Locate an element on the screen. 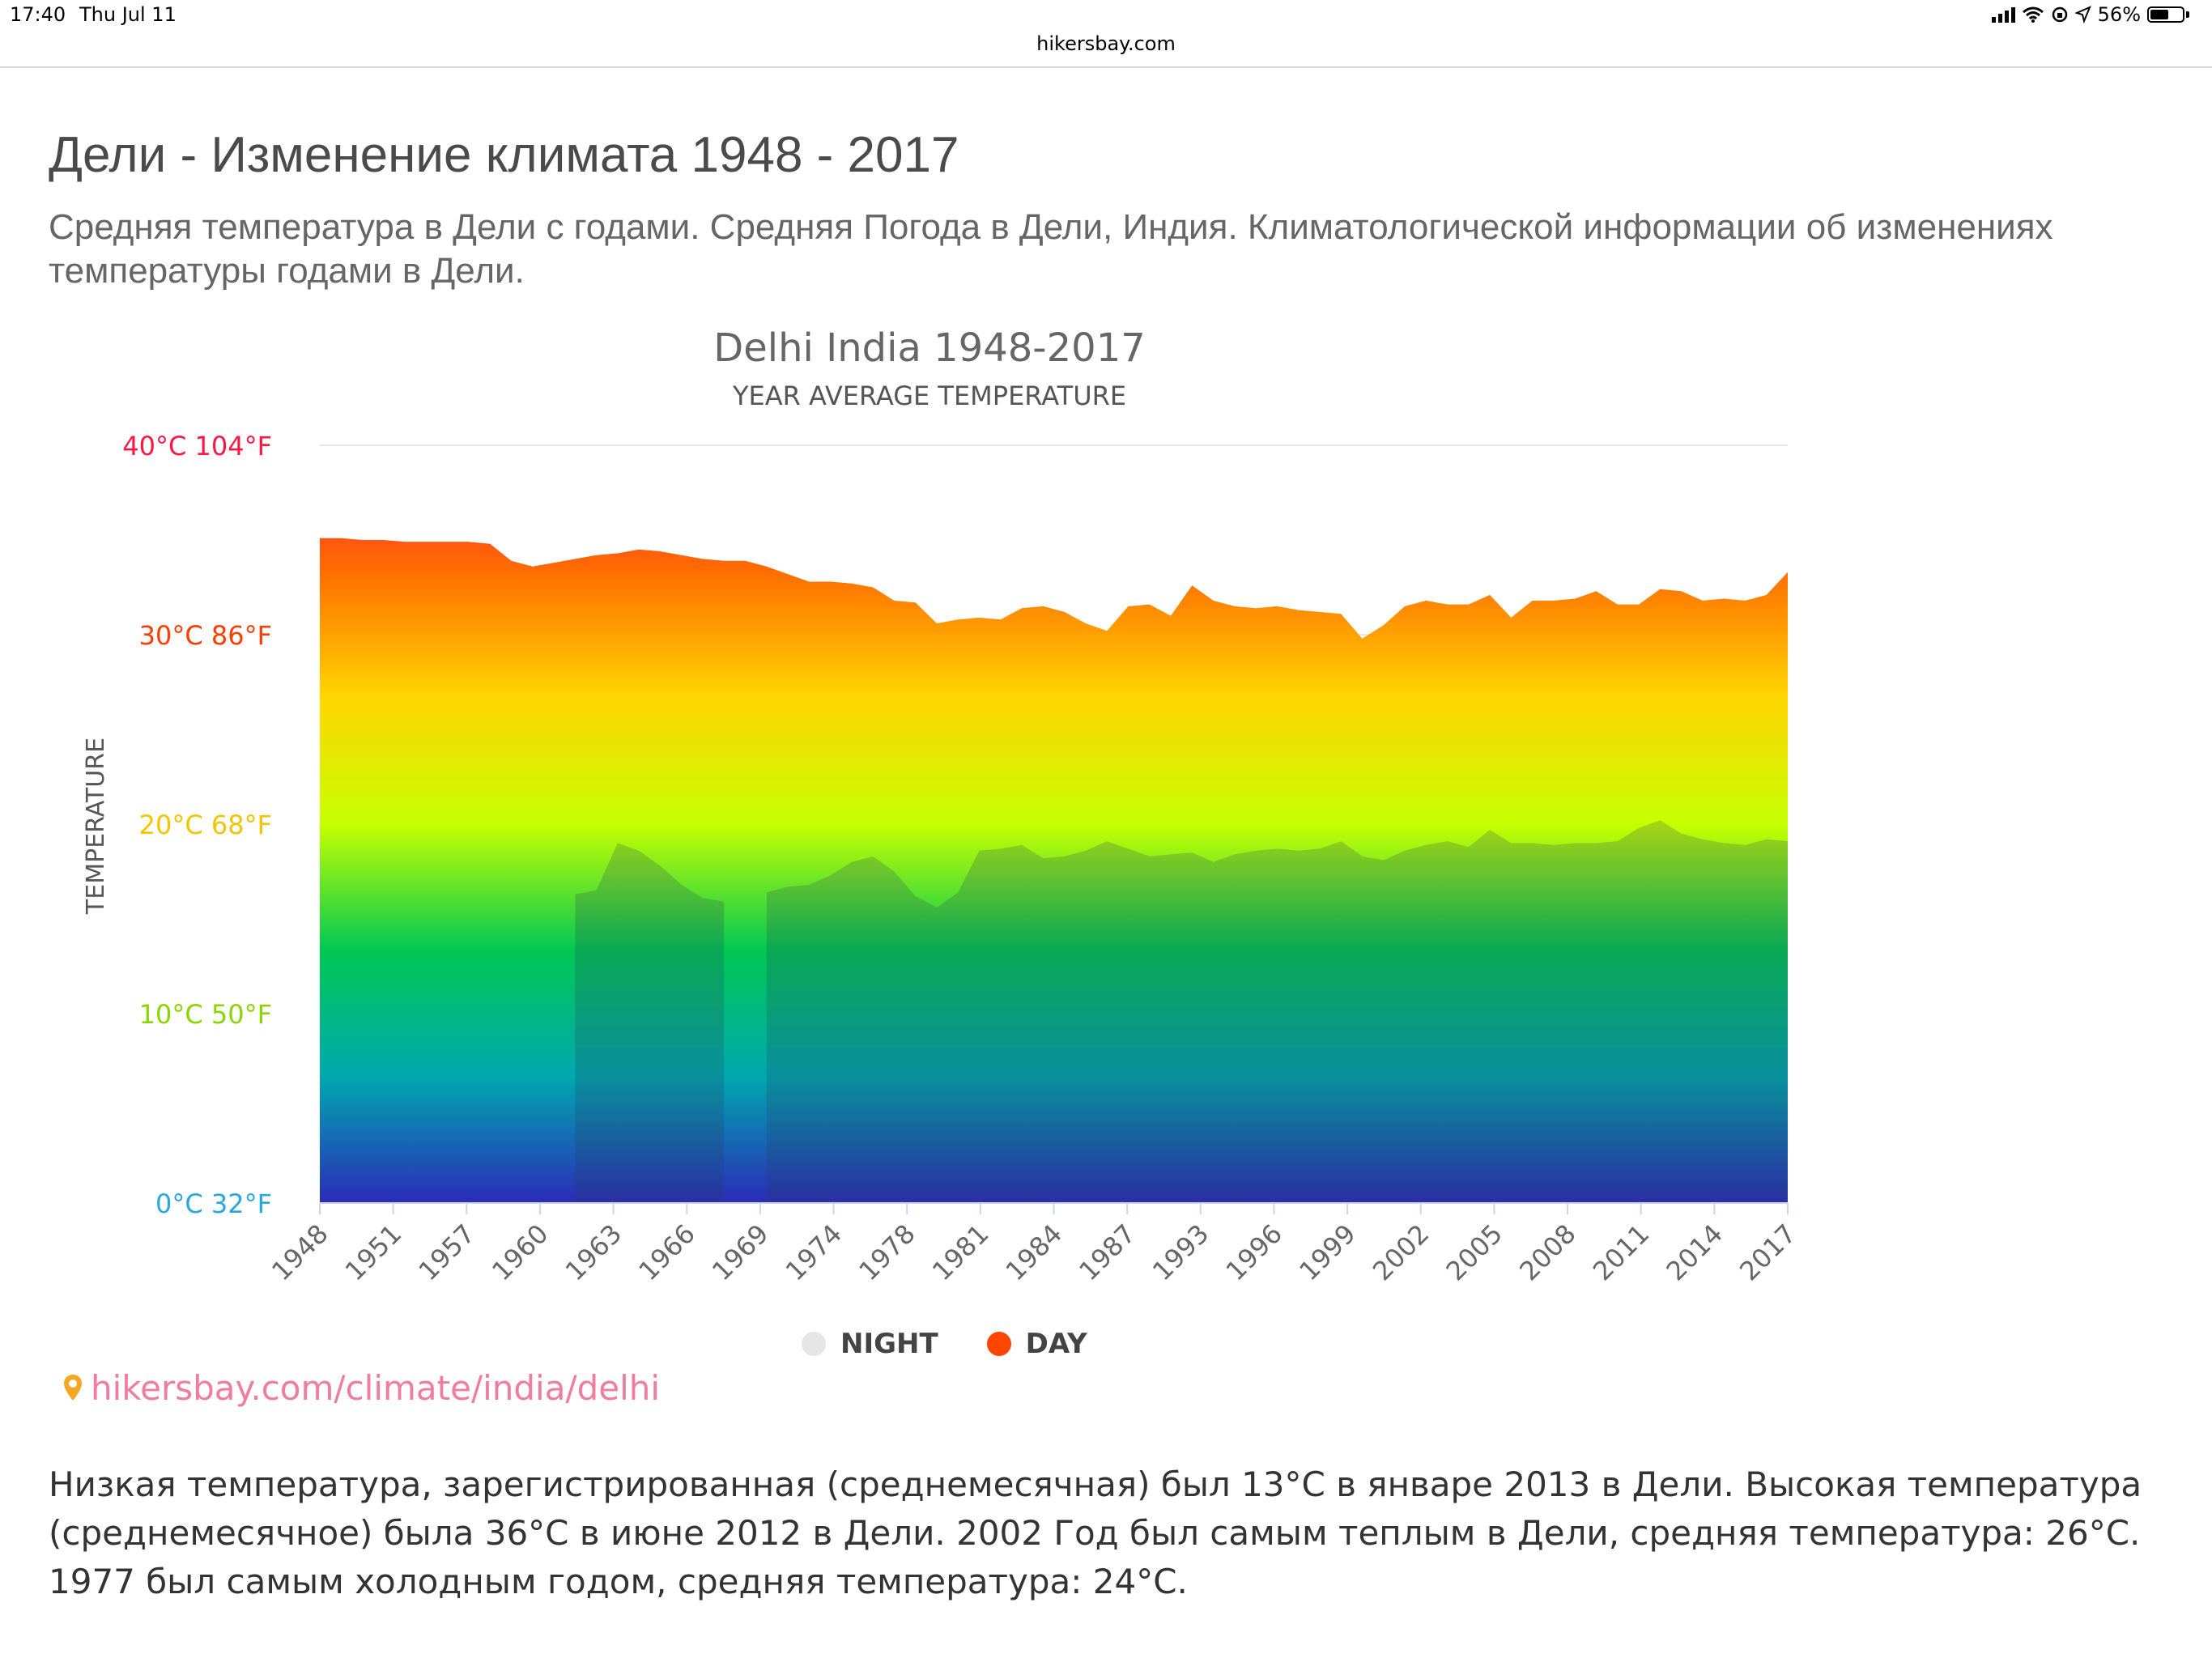  x-tick-label: 1969 is located at coordinates (740, 1252).